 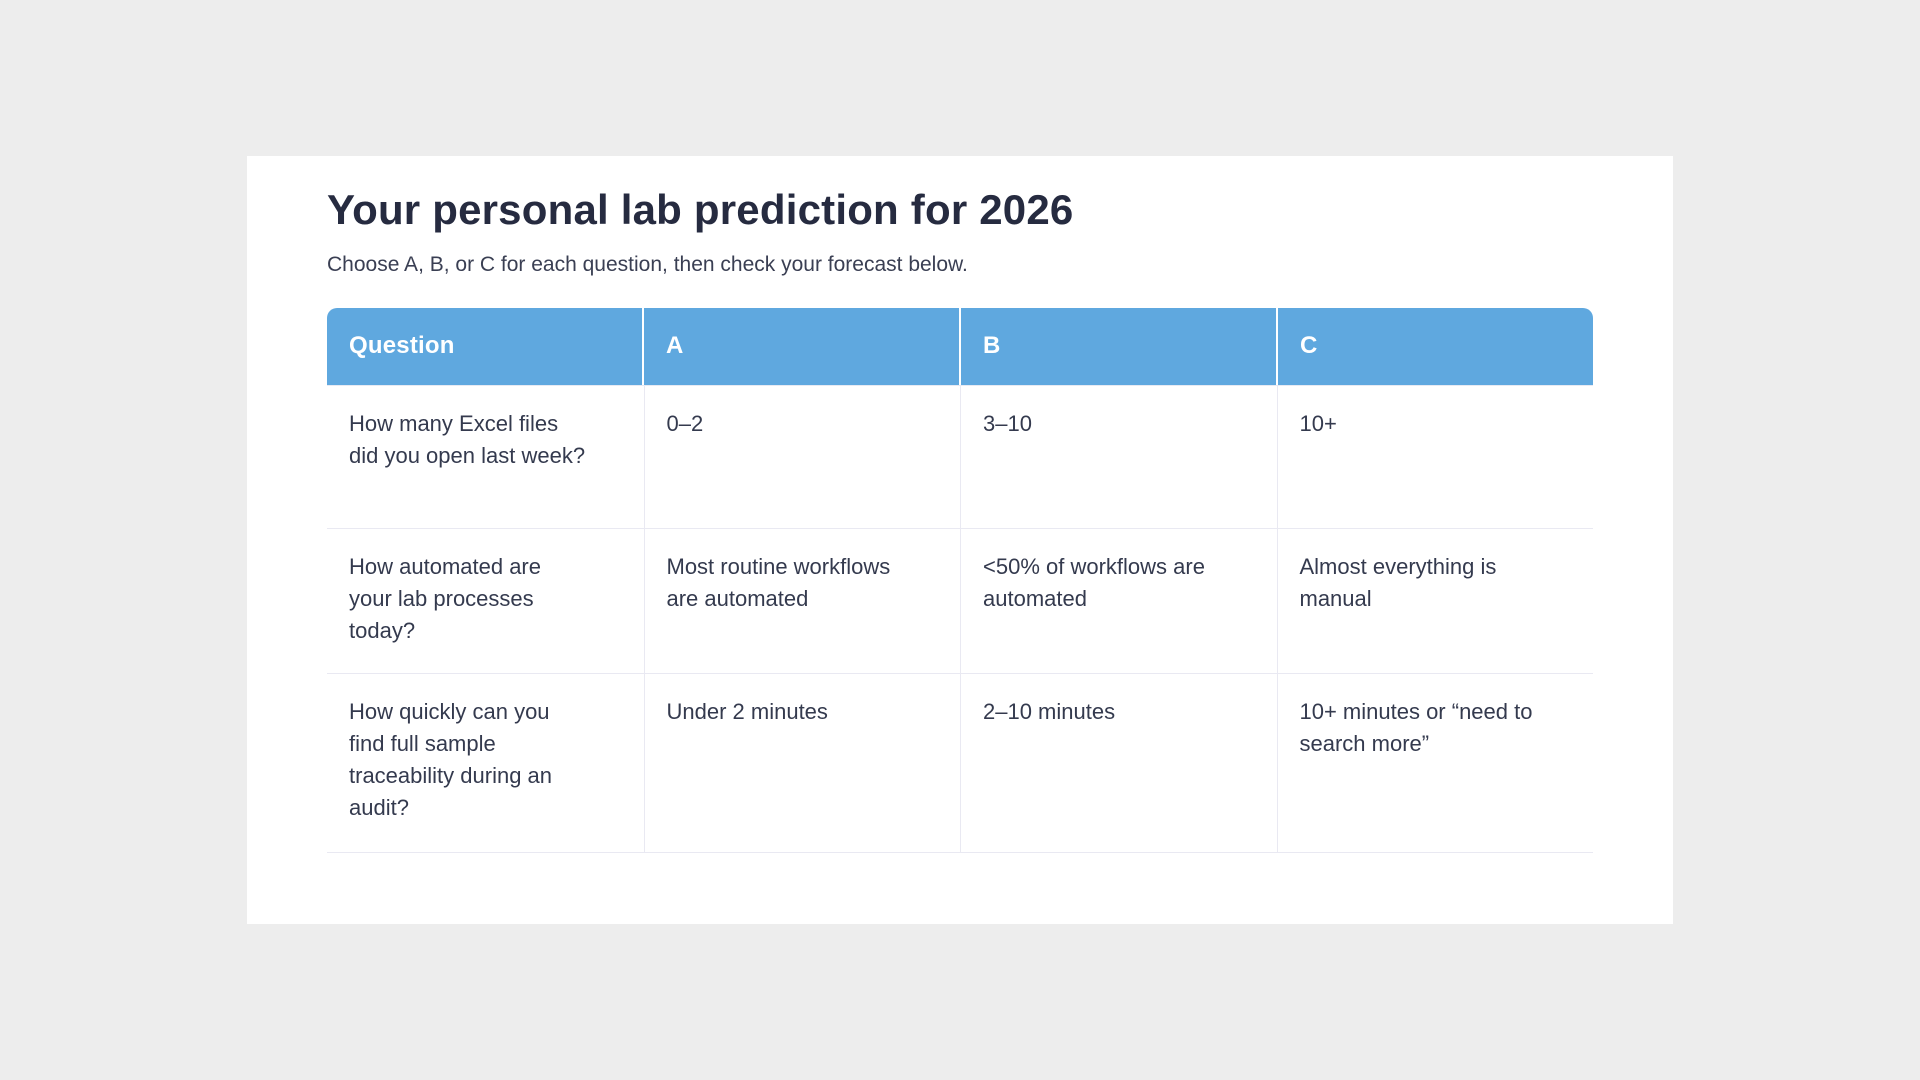 I want to click on option-a-cell: Most routine workflows are automated, so click(x=802, y=600).